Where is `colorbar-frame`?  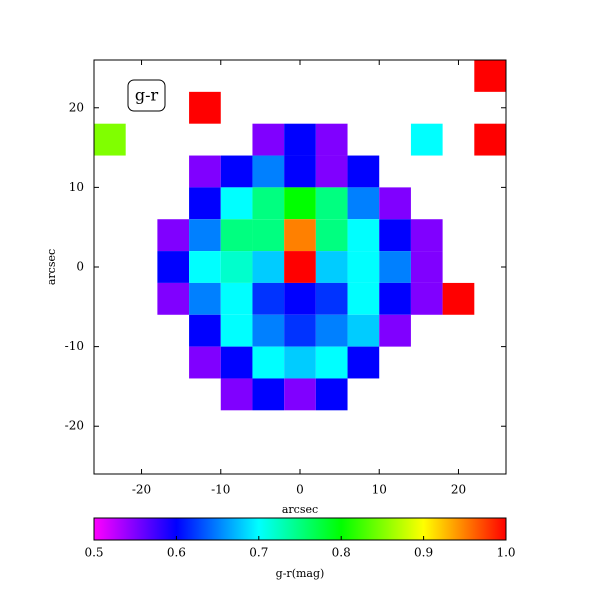 colorbar-frame is located at coordinates (300, 529).